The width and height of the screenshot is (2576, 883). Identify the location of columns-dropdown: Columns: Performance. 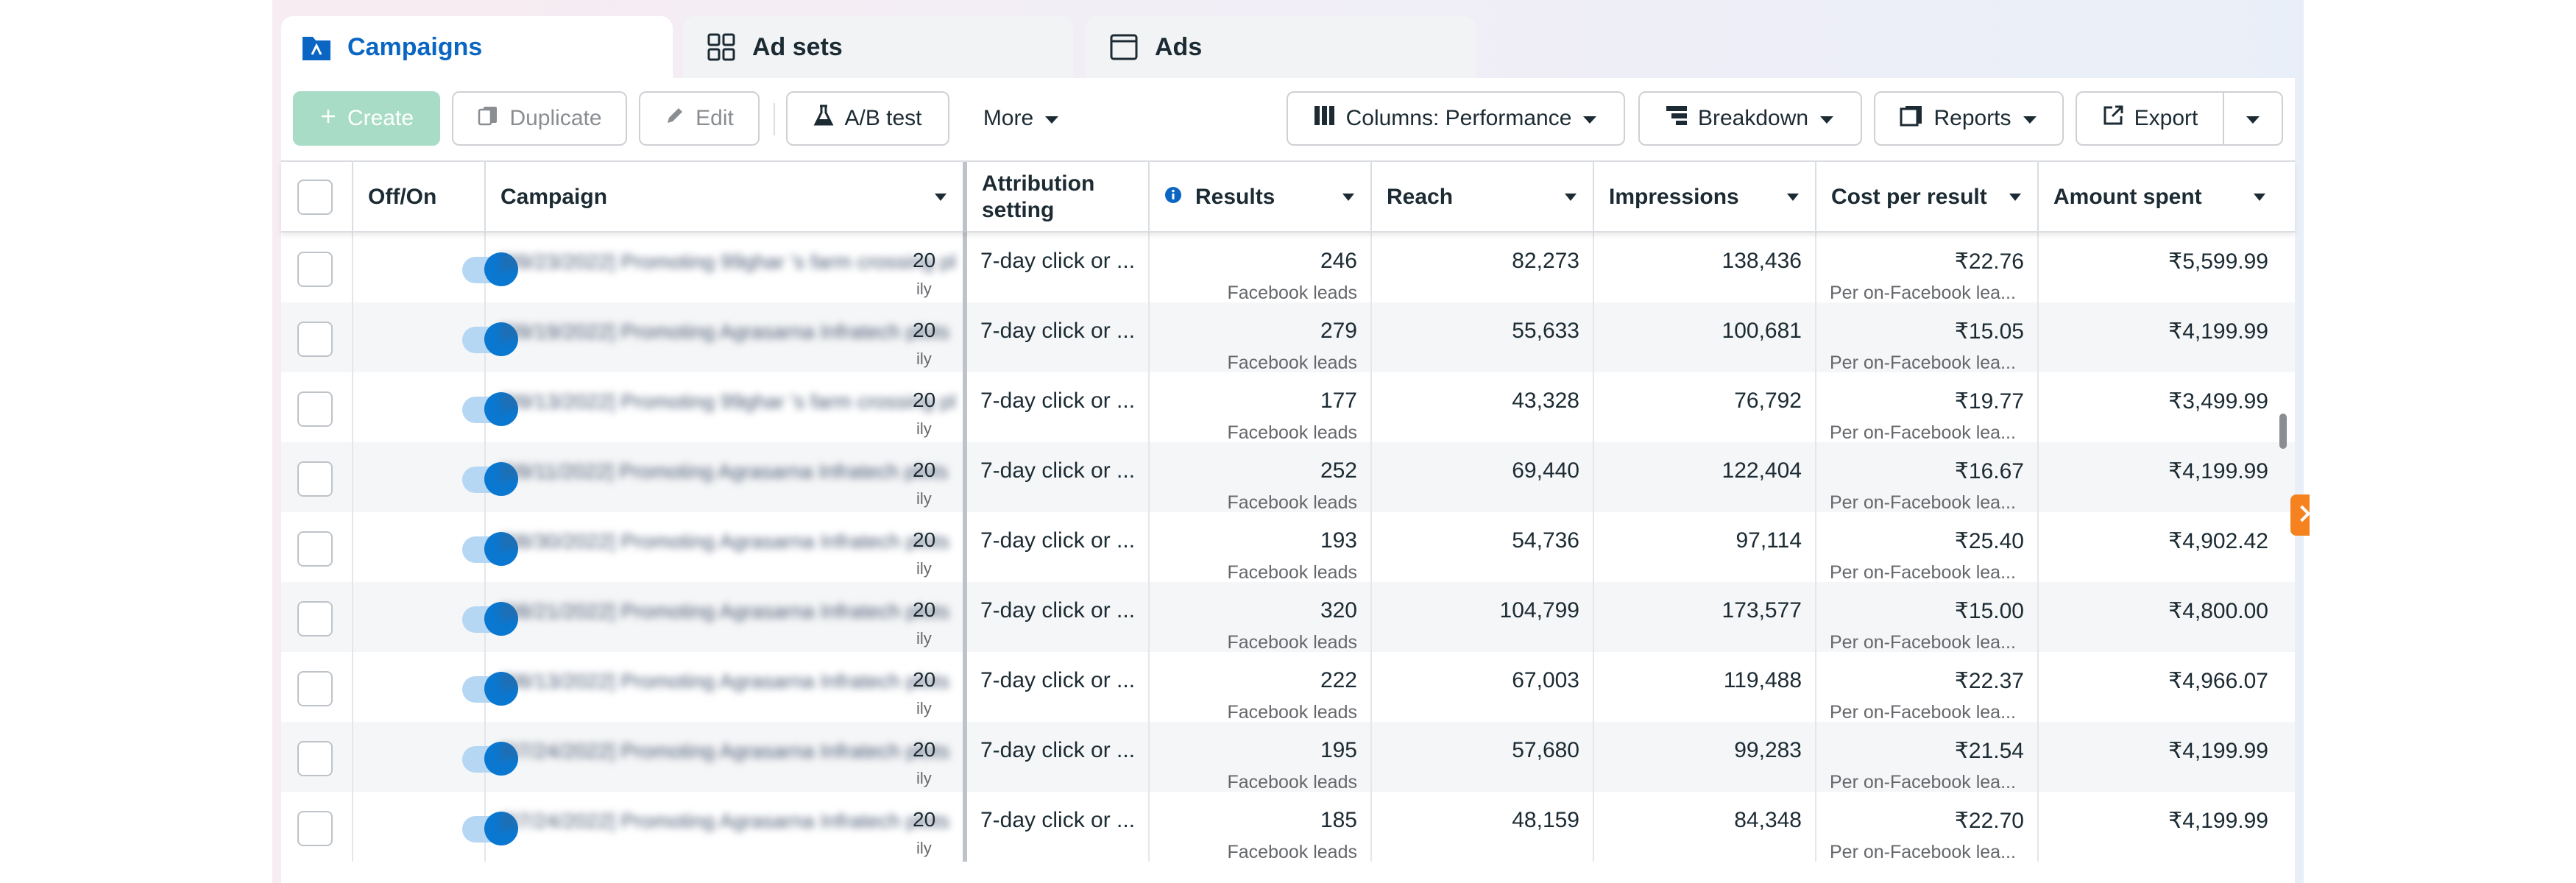
(1456, 119).